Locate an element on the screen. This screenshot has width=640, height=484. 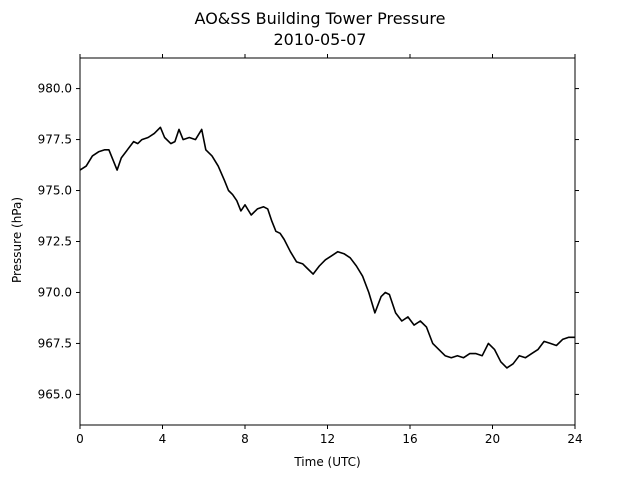
y-tick-label: 977.5 is located at coordinates (55, 140).